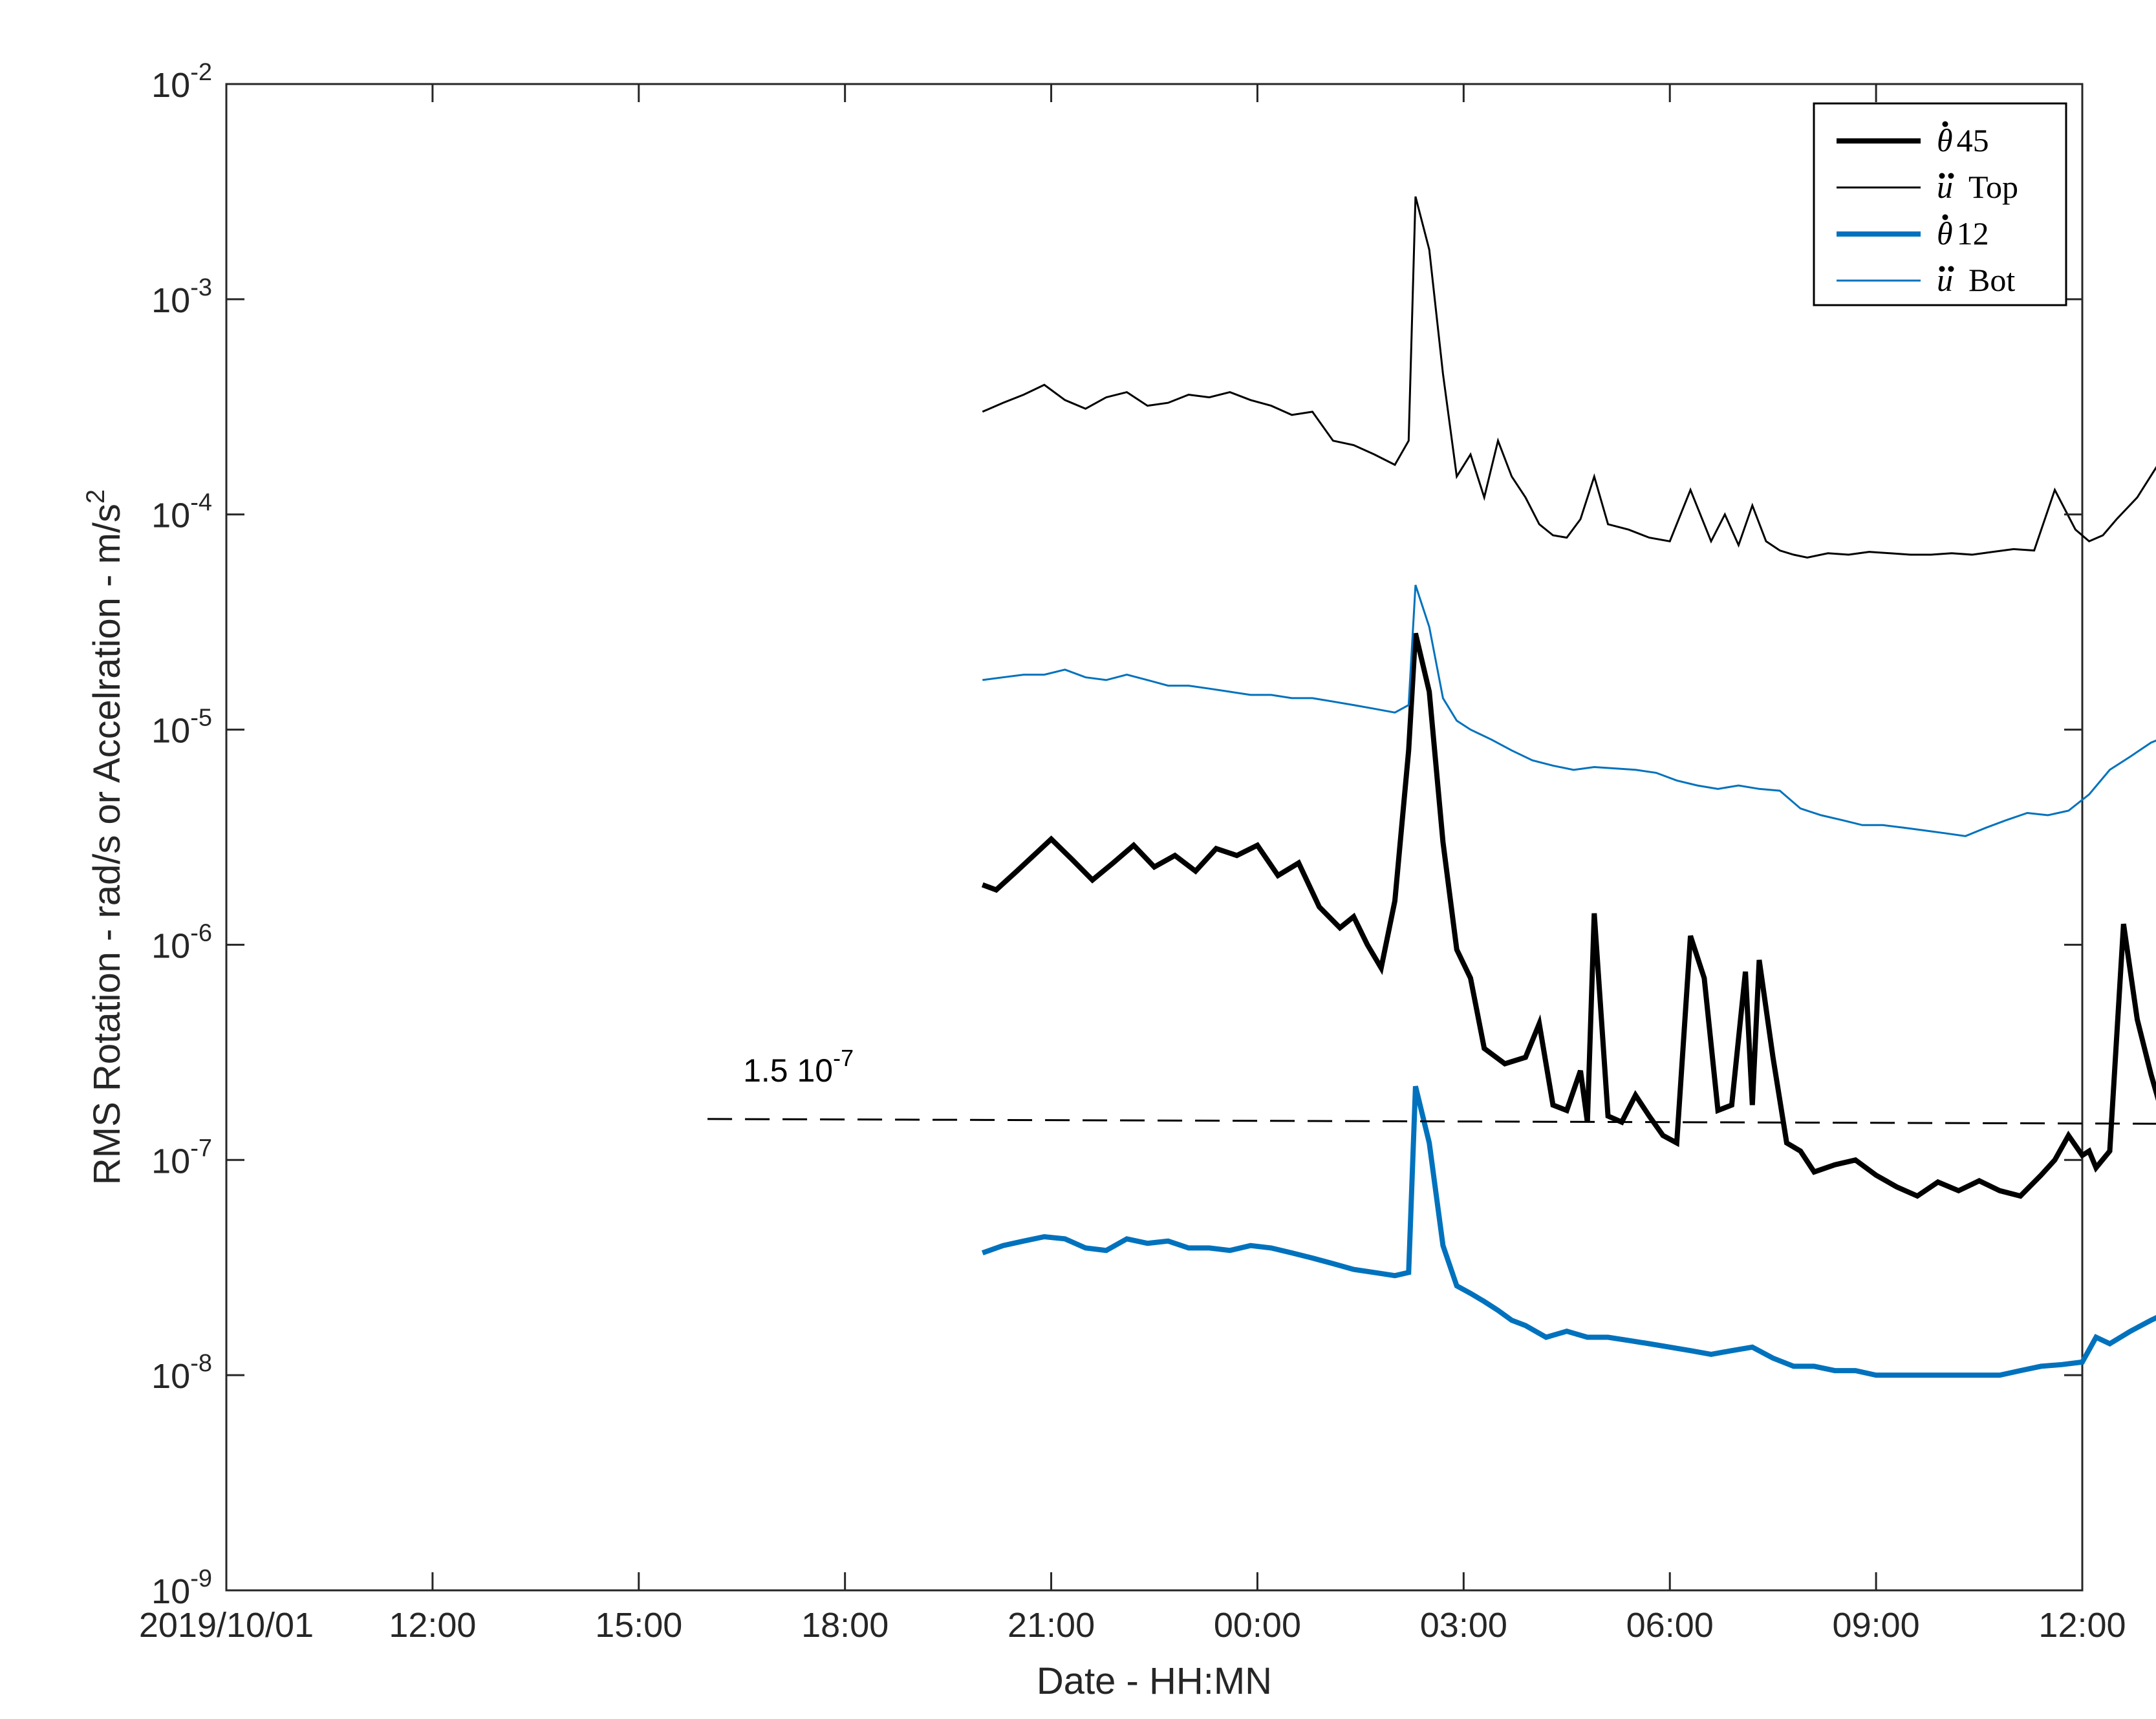 The height and width of the screenshot is (1719, 2156). I want to click on y-axis-label-superscript: 2, so click(95, 497).